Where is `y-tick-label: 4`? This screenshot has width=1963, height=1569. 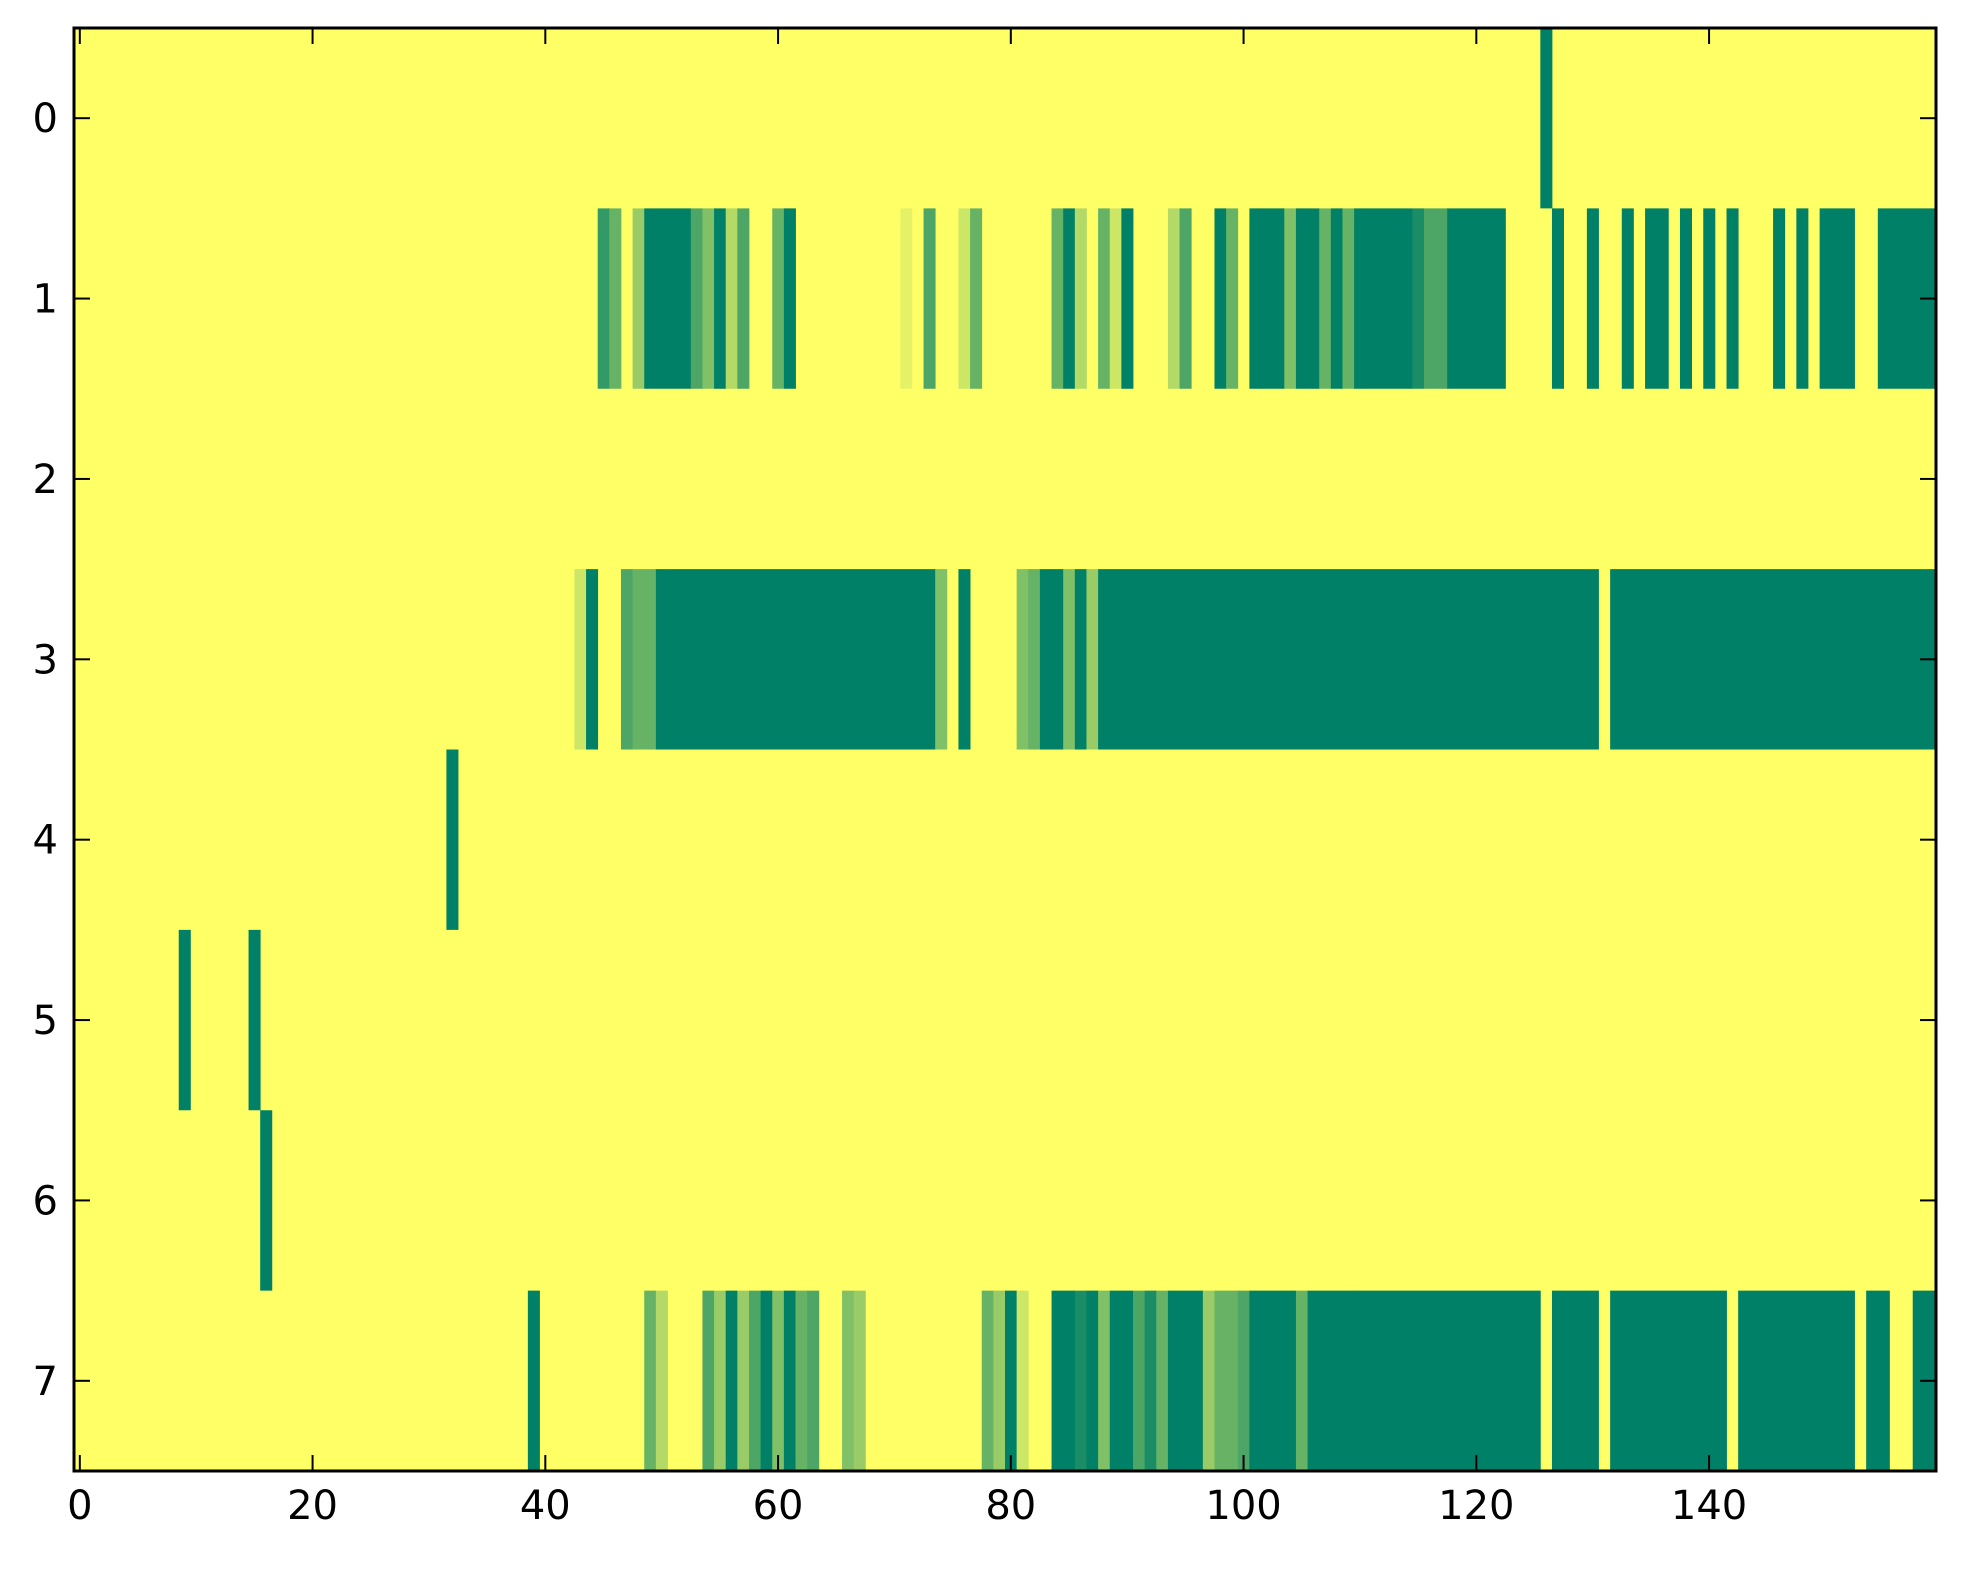 y-tick-label: 4 is located at coordinates (45, 841).